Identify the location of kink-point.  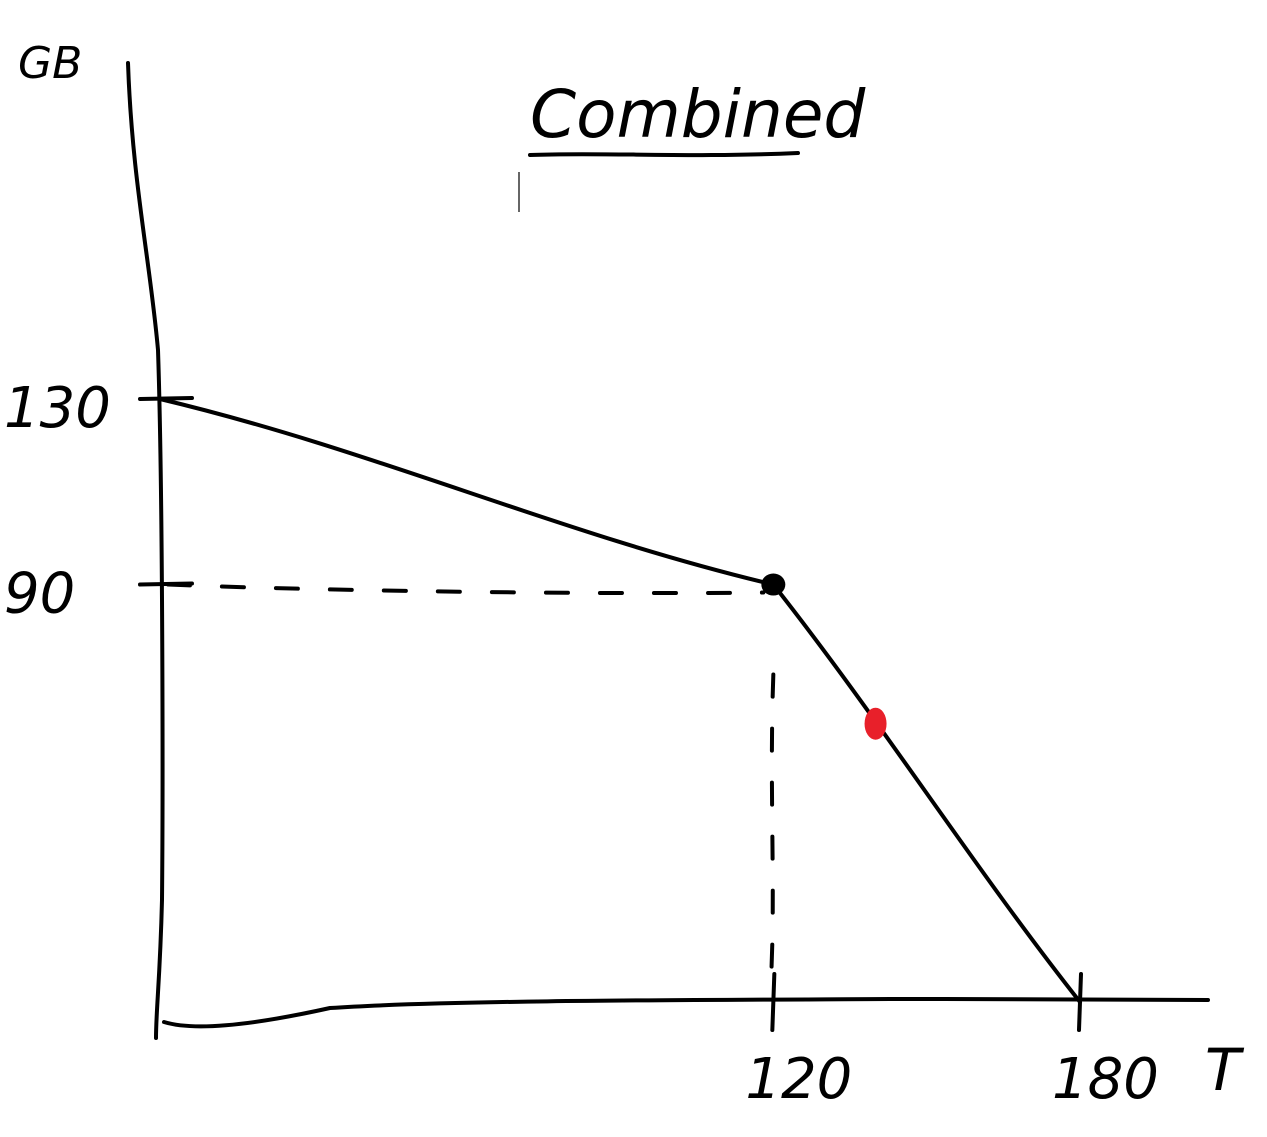
(773, 584).